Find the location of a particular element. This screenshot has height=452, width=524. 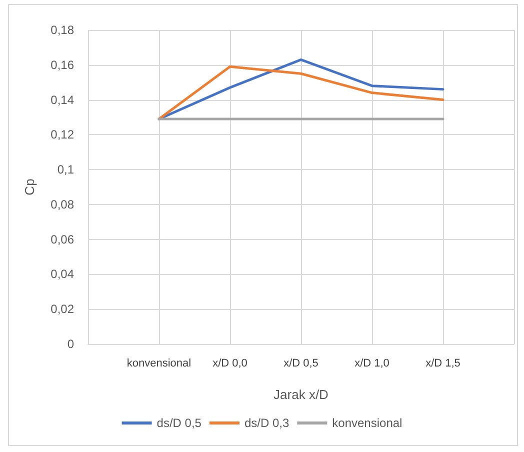

legend-label: ds/D 0,5 is located at coordinates (179, 423).